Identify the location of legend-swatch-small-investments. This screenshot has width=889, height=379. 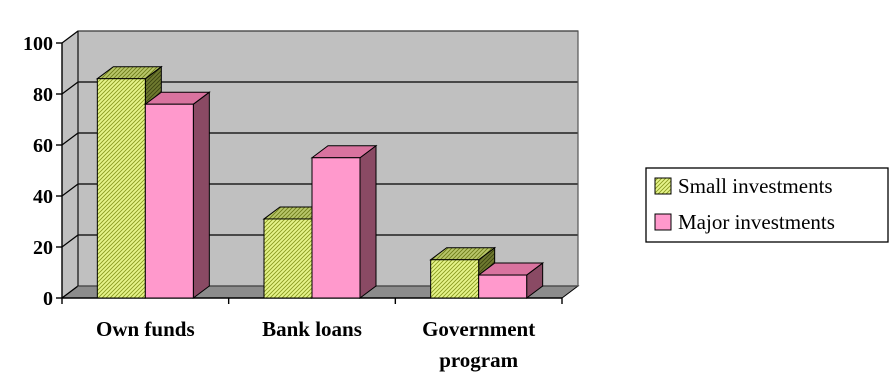
(663, 186).